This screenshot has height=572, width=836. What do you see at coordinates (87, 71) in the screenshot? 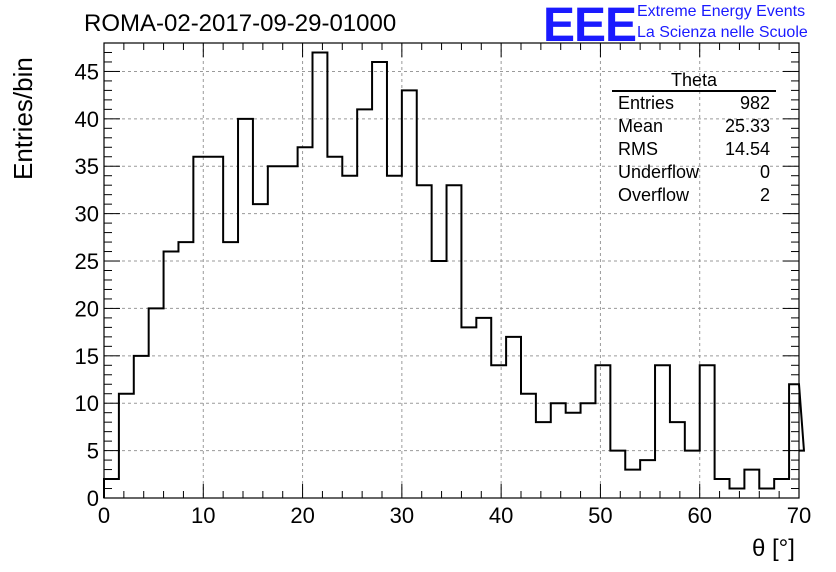
I see `y-tick-label: 45` at bounding box center [87, 71].